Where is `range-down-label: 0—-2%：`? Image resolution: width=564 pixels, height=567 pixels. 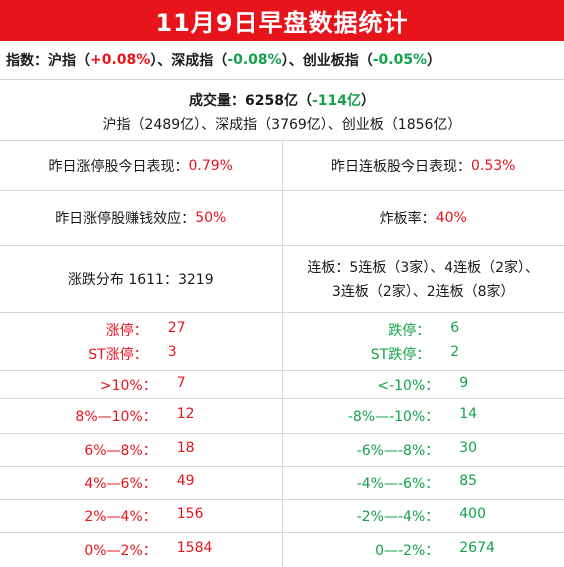 range-down-label: 0—-2%： is located at coordinates (407, 551).